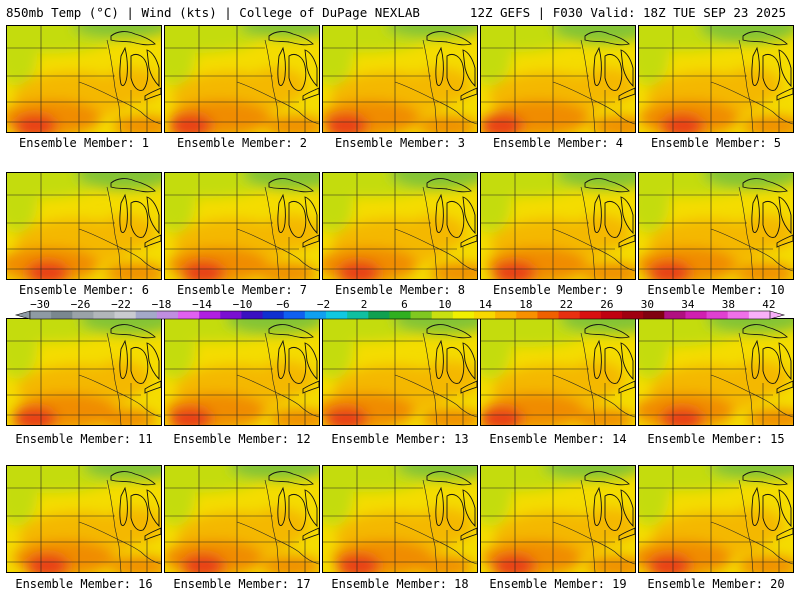 The image size is (800, 600). I want to click on ensemble-member-label: Ensemble Member: 2, so click(242, 143).